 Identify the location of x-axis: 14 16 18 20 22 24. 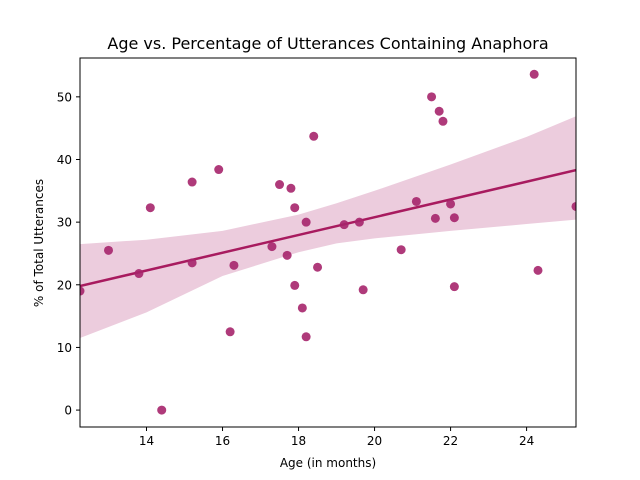
(336, 437).